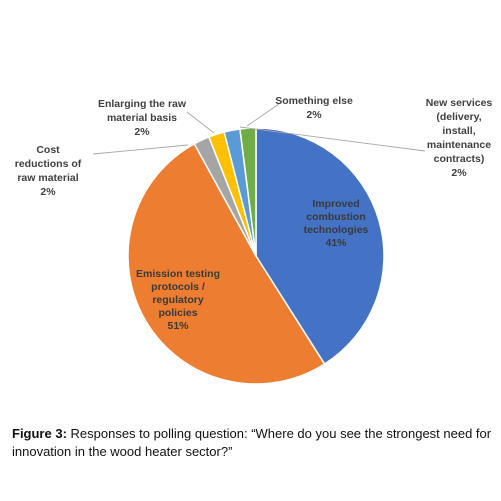 This screenshot has width=501, height=501. I want to click on slice-label-combustion: Improved combustion technologies 41%, so click(336, 223).